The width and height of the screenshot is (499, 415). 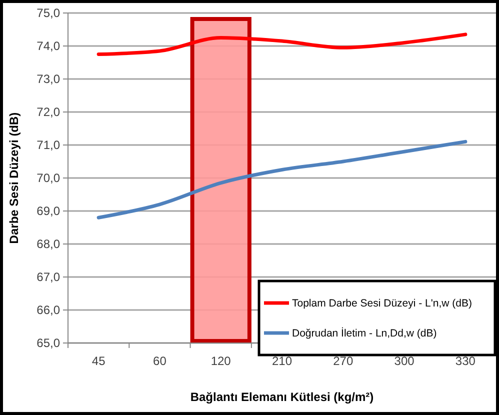 I want to click on legend-label: Toplam Darbe Sesi Düzeyi - L'n,w (dB), so click(x=382, y=304).